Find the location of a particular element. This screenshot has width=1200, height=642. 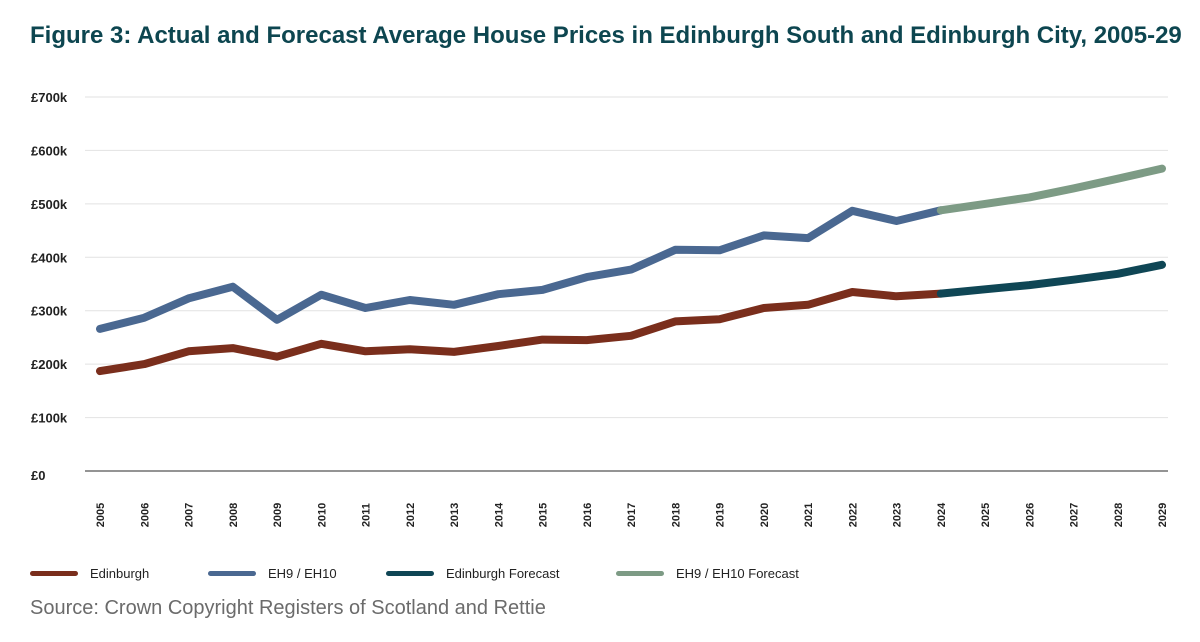

legend-item: Edinburgh Forecast is located at coordinates (472, 573).